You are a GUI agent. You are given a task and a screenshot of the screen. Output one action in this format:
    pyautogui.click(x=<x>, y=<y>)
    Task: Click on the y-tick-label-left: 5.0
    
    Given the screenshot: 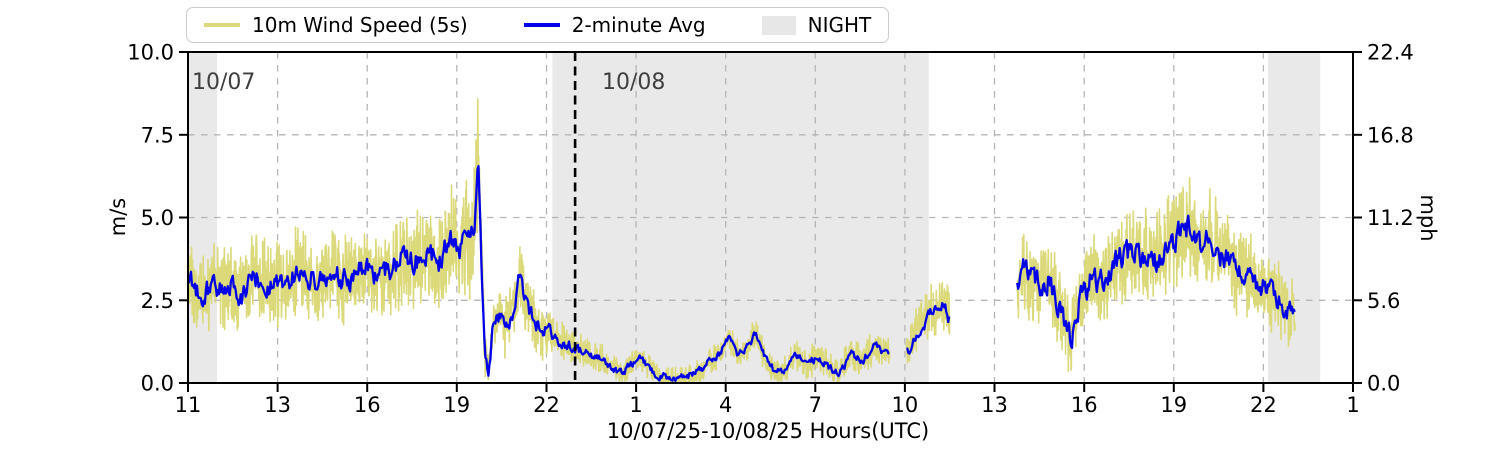 What is the action you would take?
    pyautogui.click(x=157, y=218)
    